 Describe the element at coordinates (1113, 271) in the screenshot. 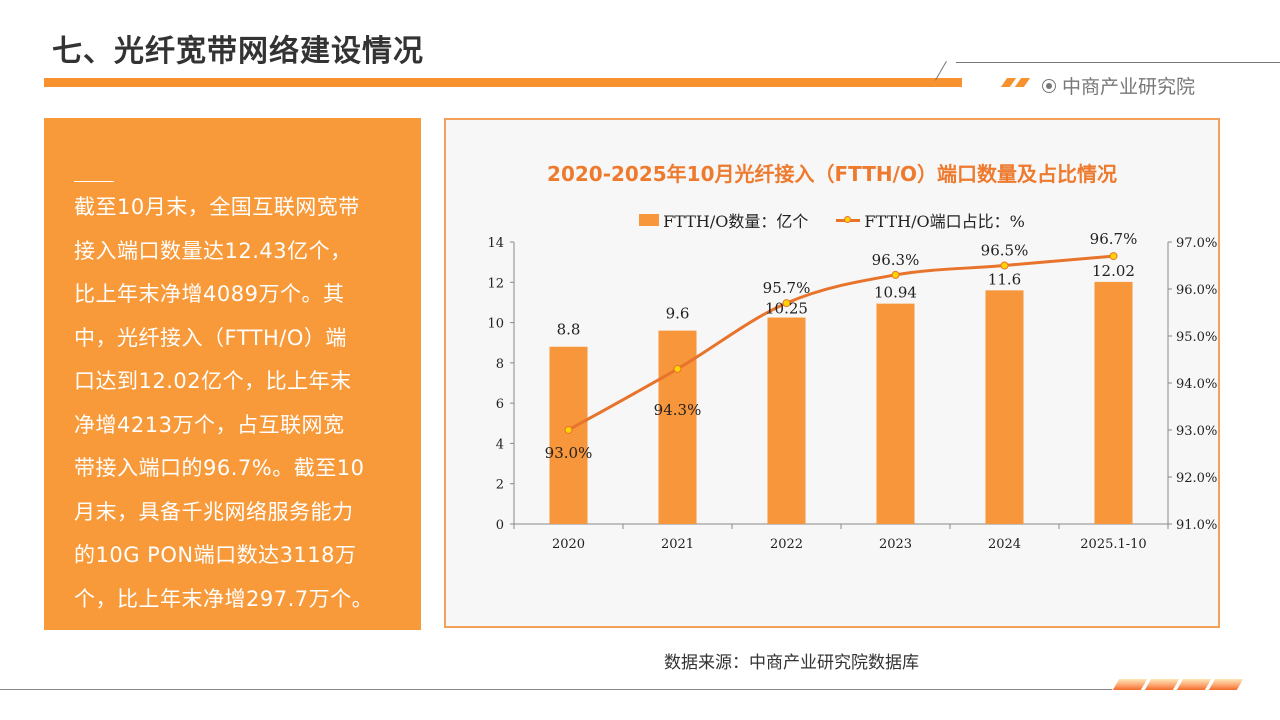

I see `bar-value-label: 12.02` at that location.